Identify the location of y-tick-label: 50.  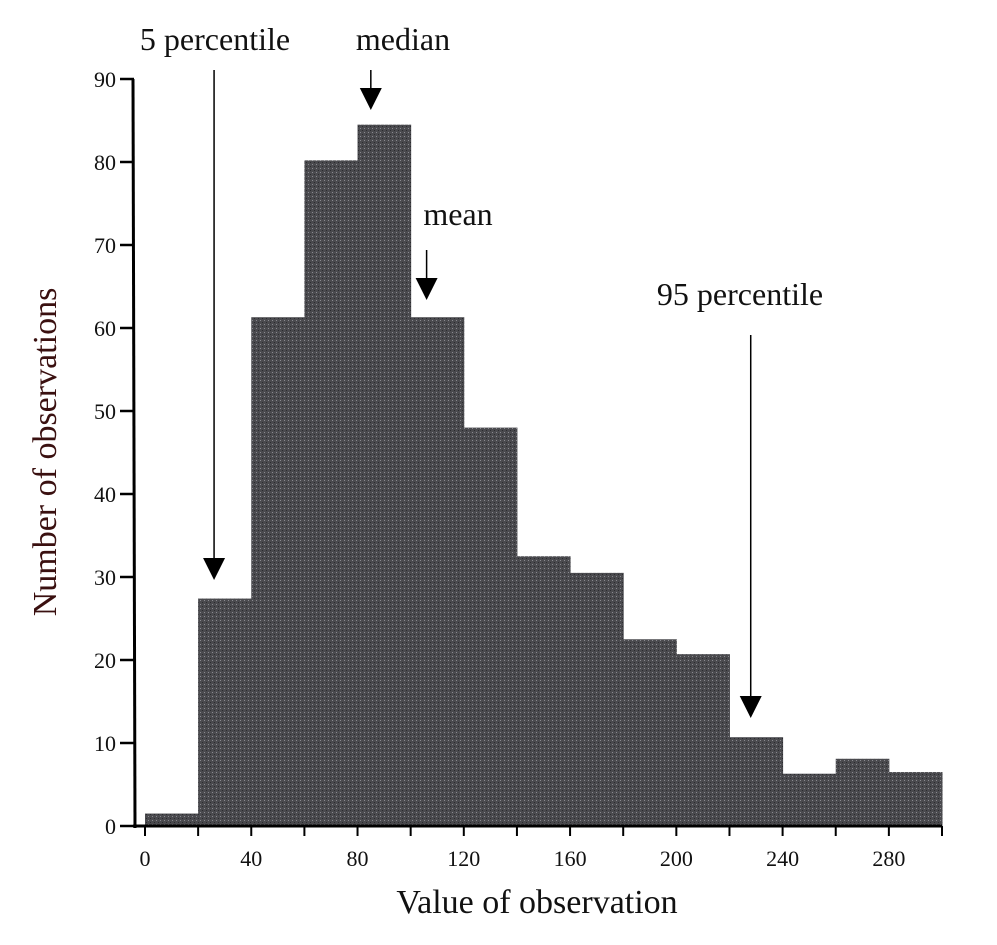
(105, 411).